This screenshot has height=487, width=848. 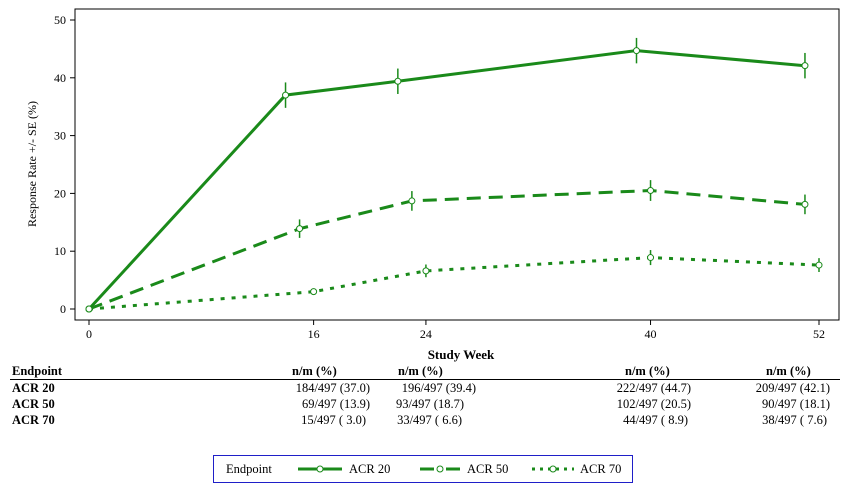 What do you see at coordinates (314, 371) in the screenshot?
I see `risk-table-col-header-1: n/m (%)` at bounding box center [314, 371].